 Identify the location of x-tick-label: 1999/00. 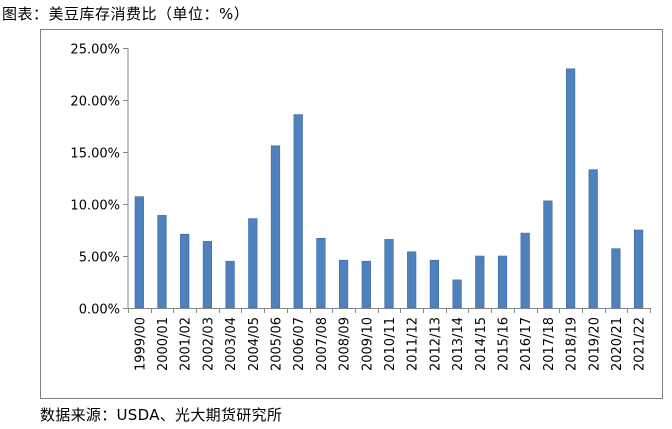
(140, 344).